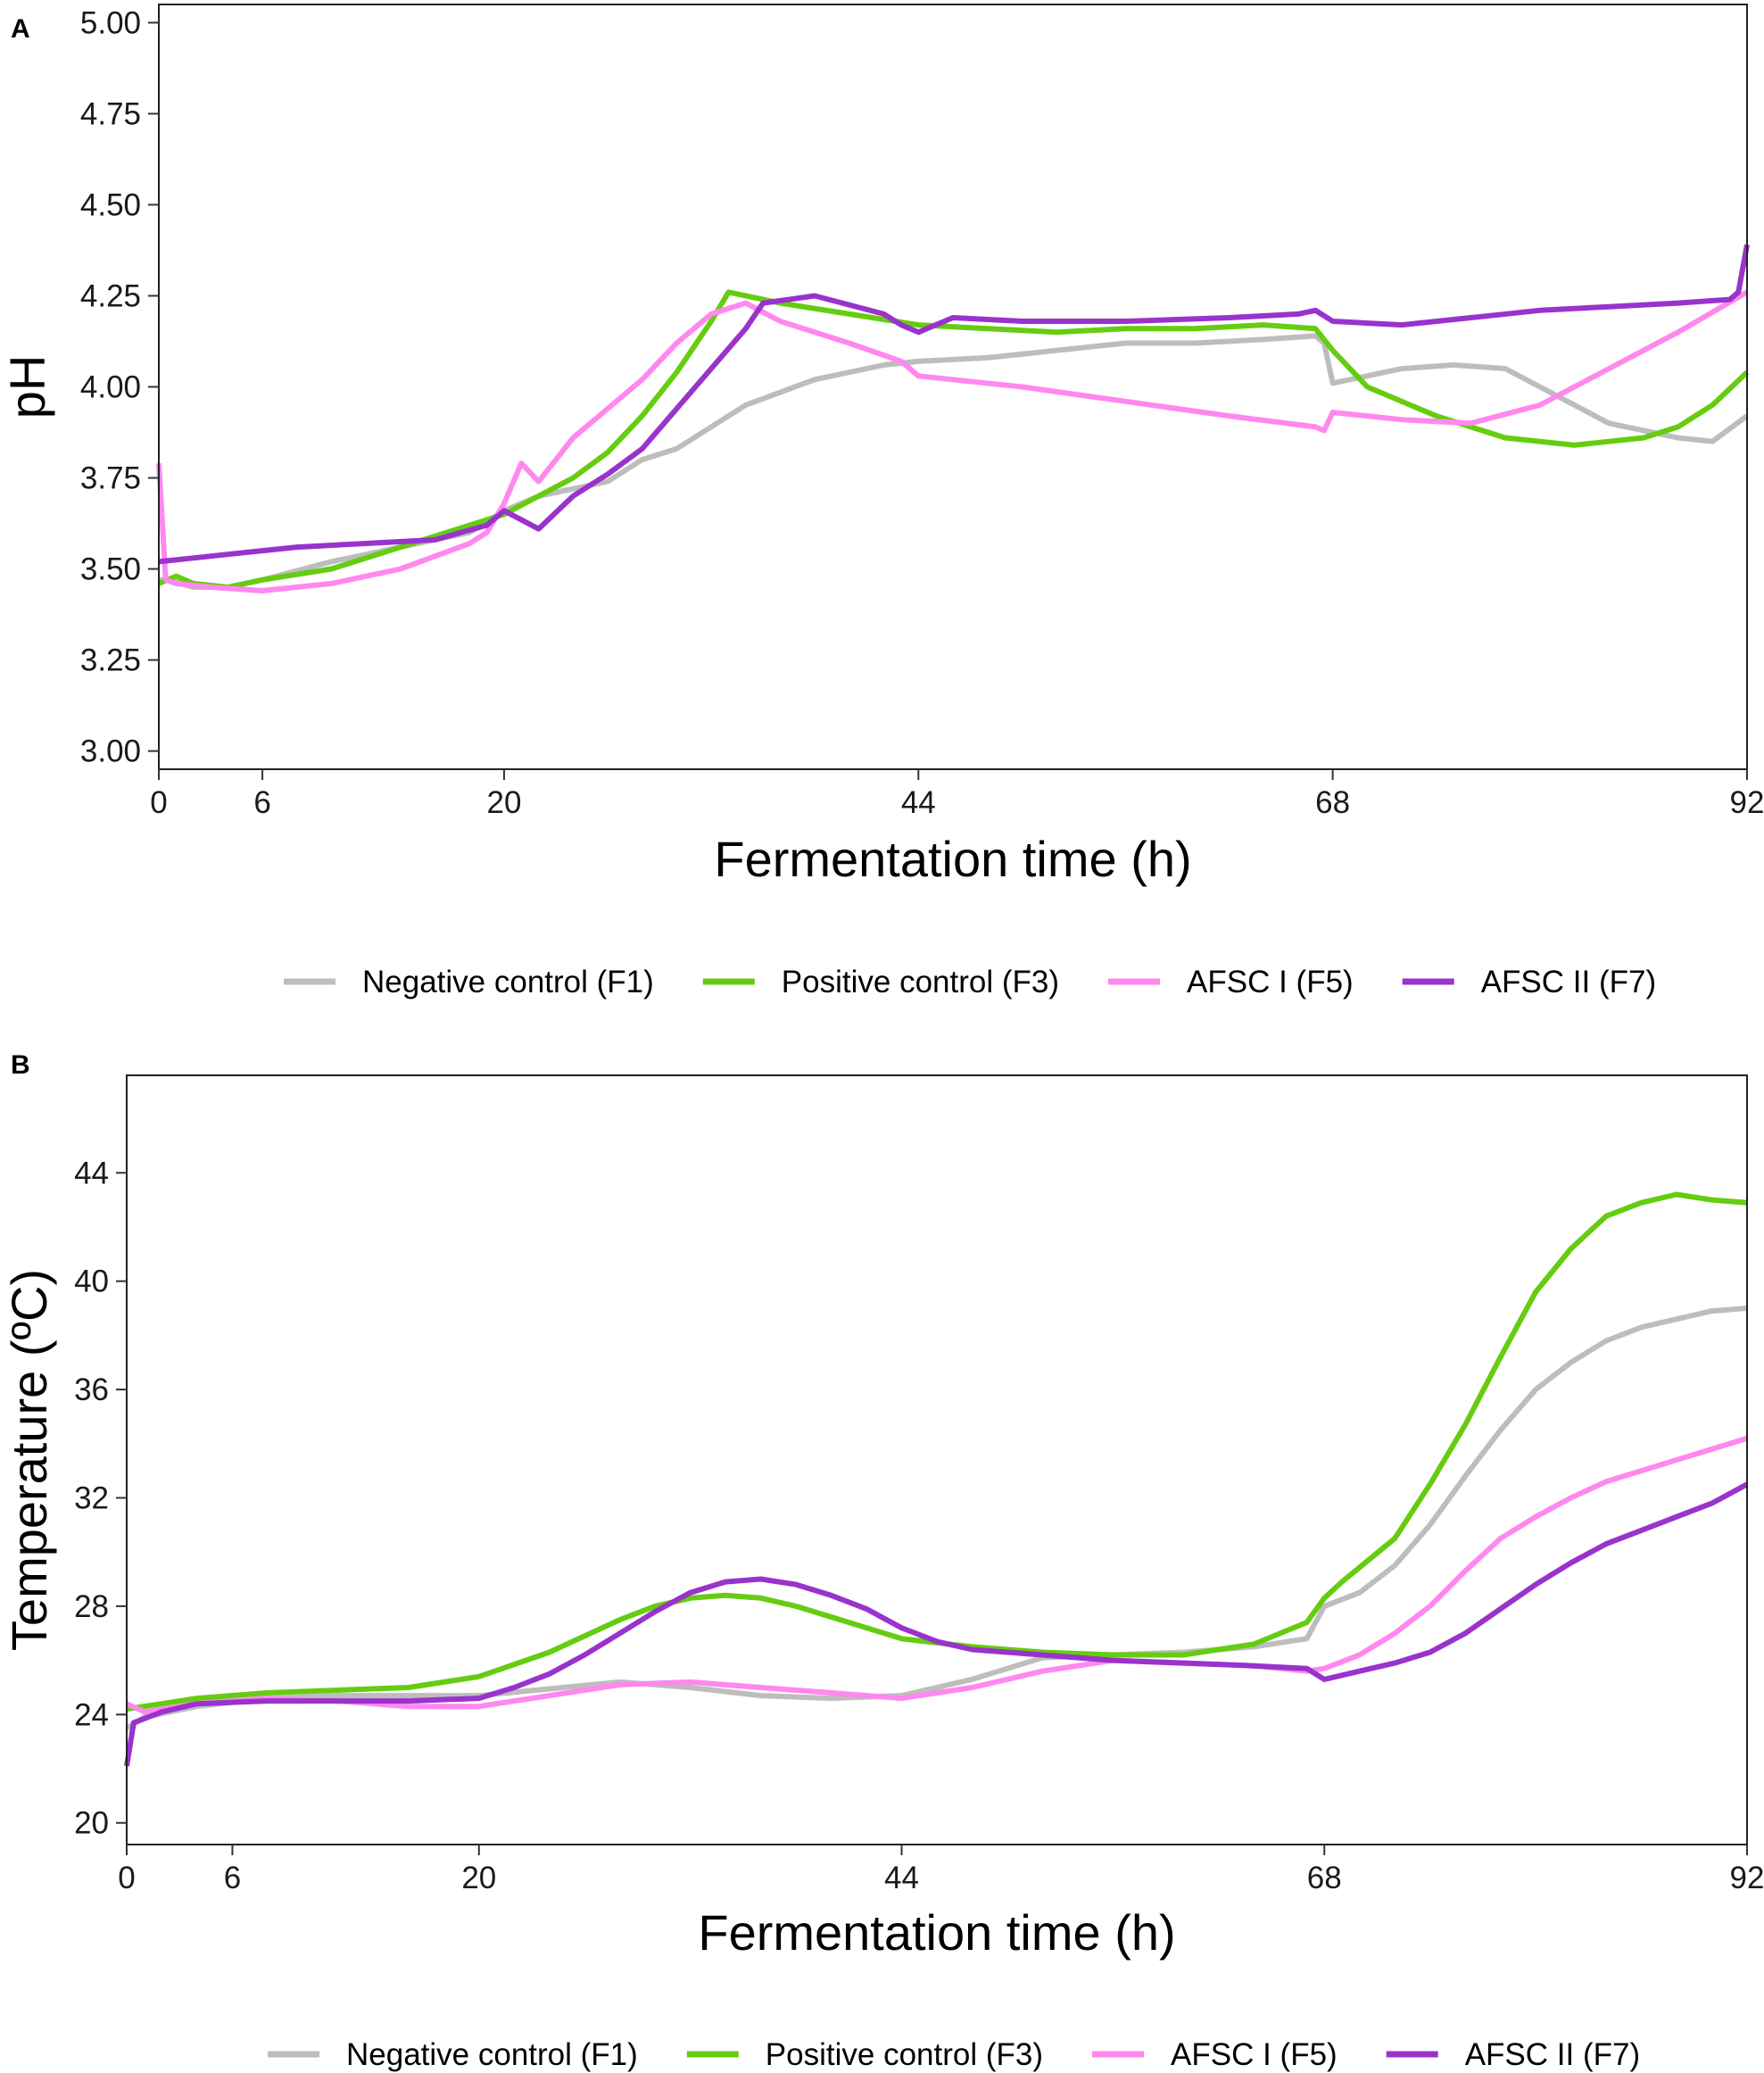 The image size is (1764, 2073). I want to click on panel-b-legend-label: AFSC II (F7), so click(1552, 2055).